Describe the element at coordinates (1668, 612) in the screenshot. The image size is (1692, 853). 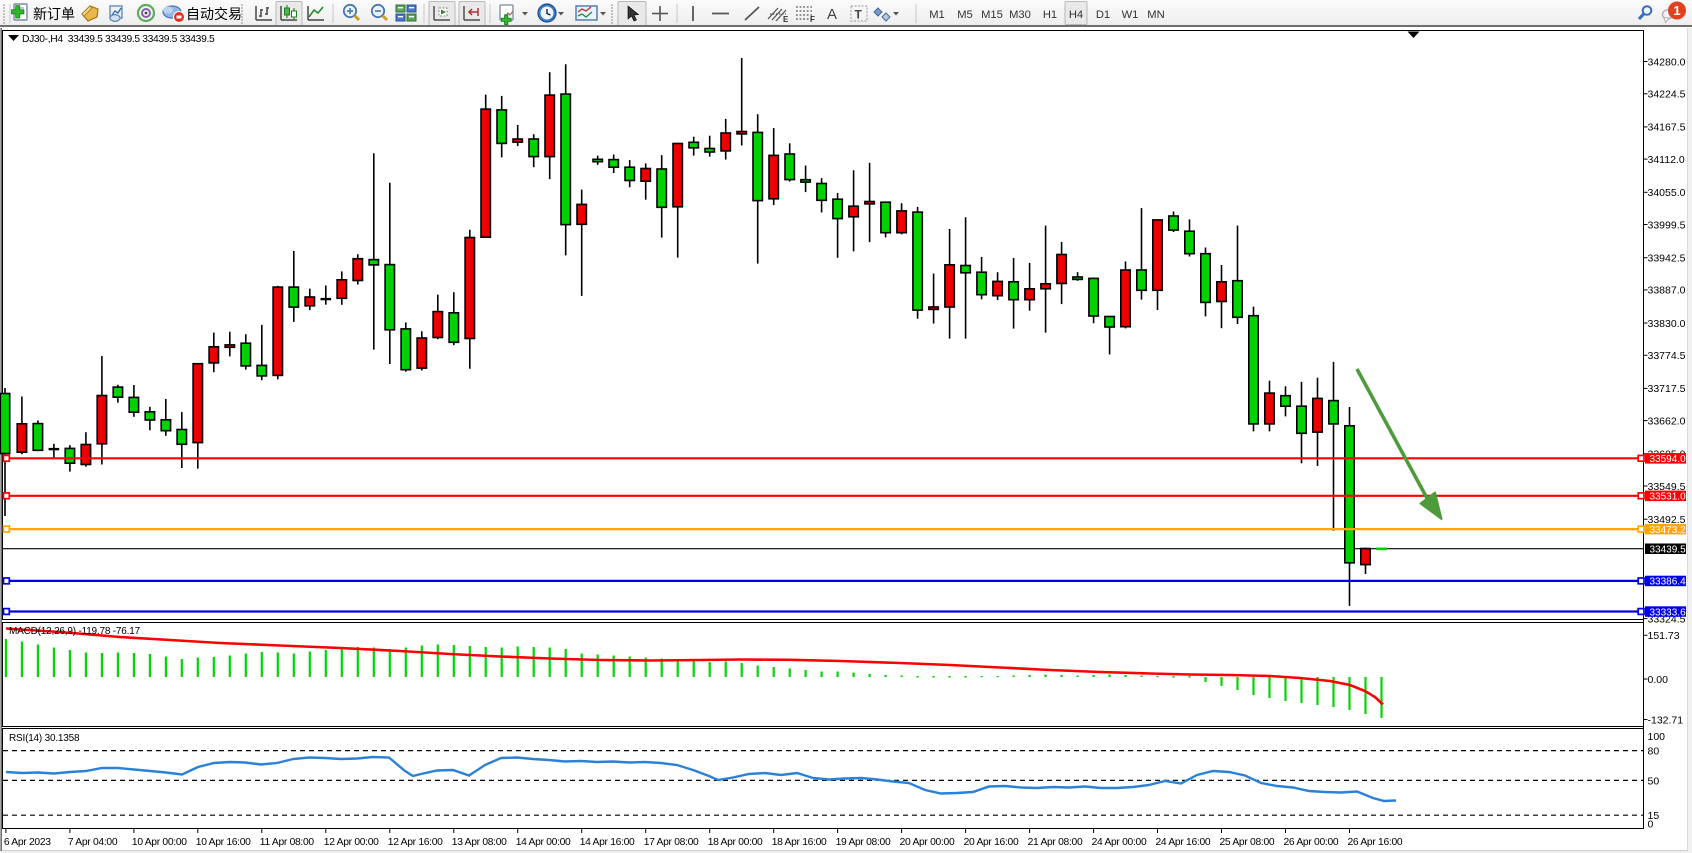
I see `svg-text: 33333.6` at that location.